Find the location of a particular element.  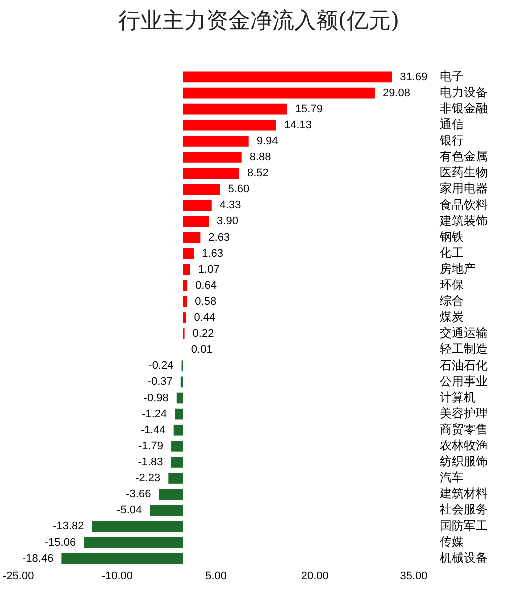

data-label: -0.24 is located at coordinates (161, 366).